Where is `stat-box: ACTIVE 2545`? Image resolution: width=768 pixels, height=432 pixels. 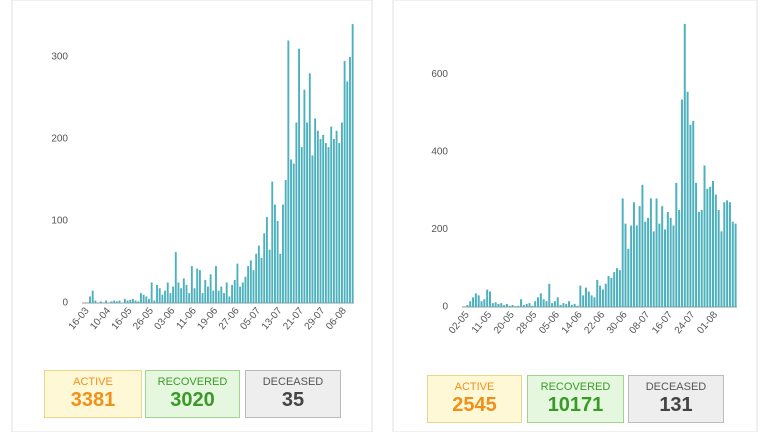
stat-box: ACTIVE 2545 is located at coordinates (474, 399).